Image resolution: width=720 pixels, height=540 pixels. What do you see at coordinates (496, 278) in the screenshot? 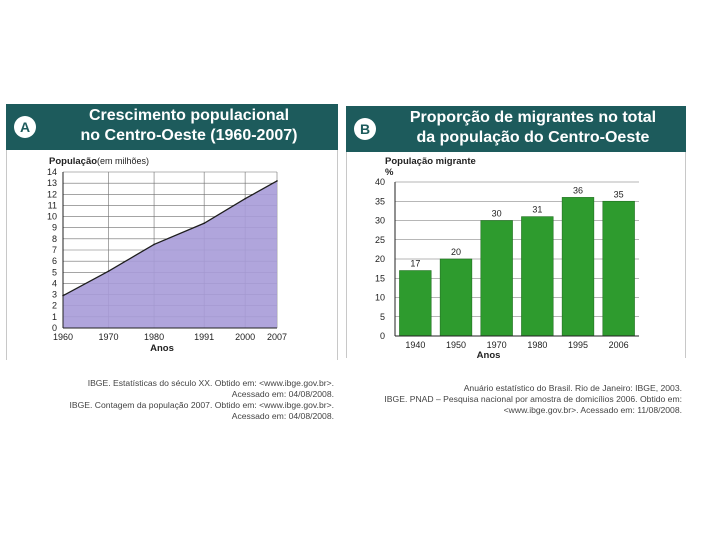
I see `bar-1970` at bounding box center [496, 278].